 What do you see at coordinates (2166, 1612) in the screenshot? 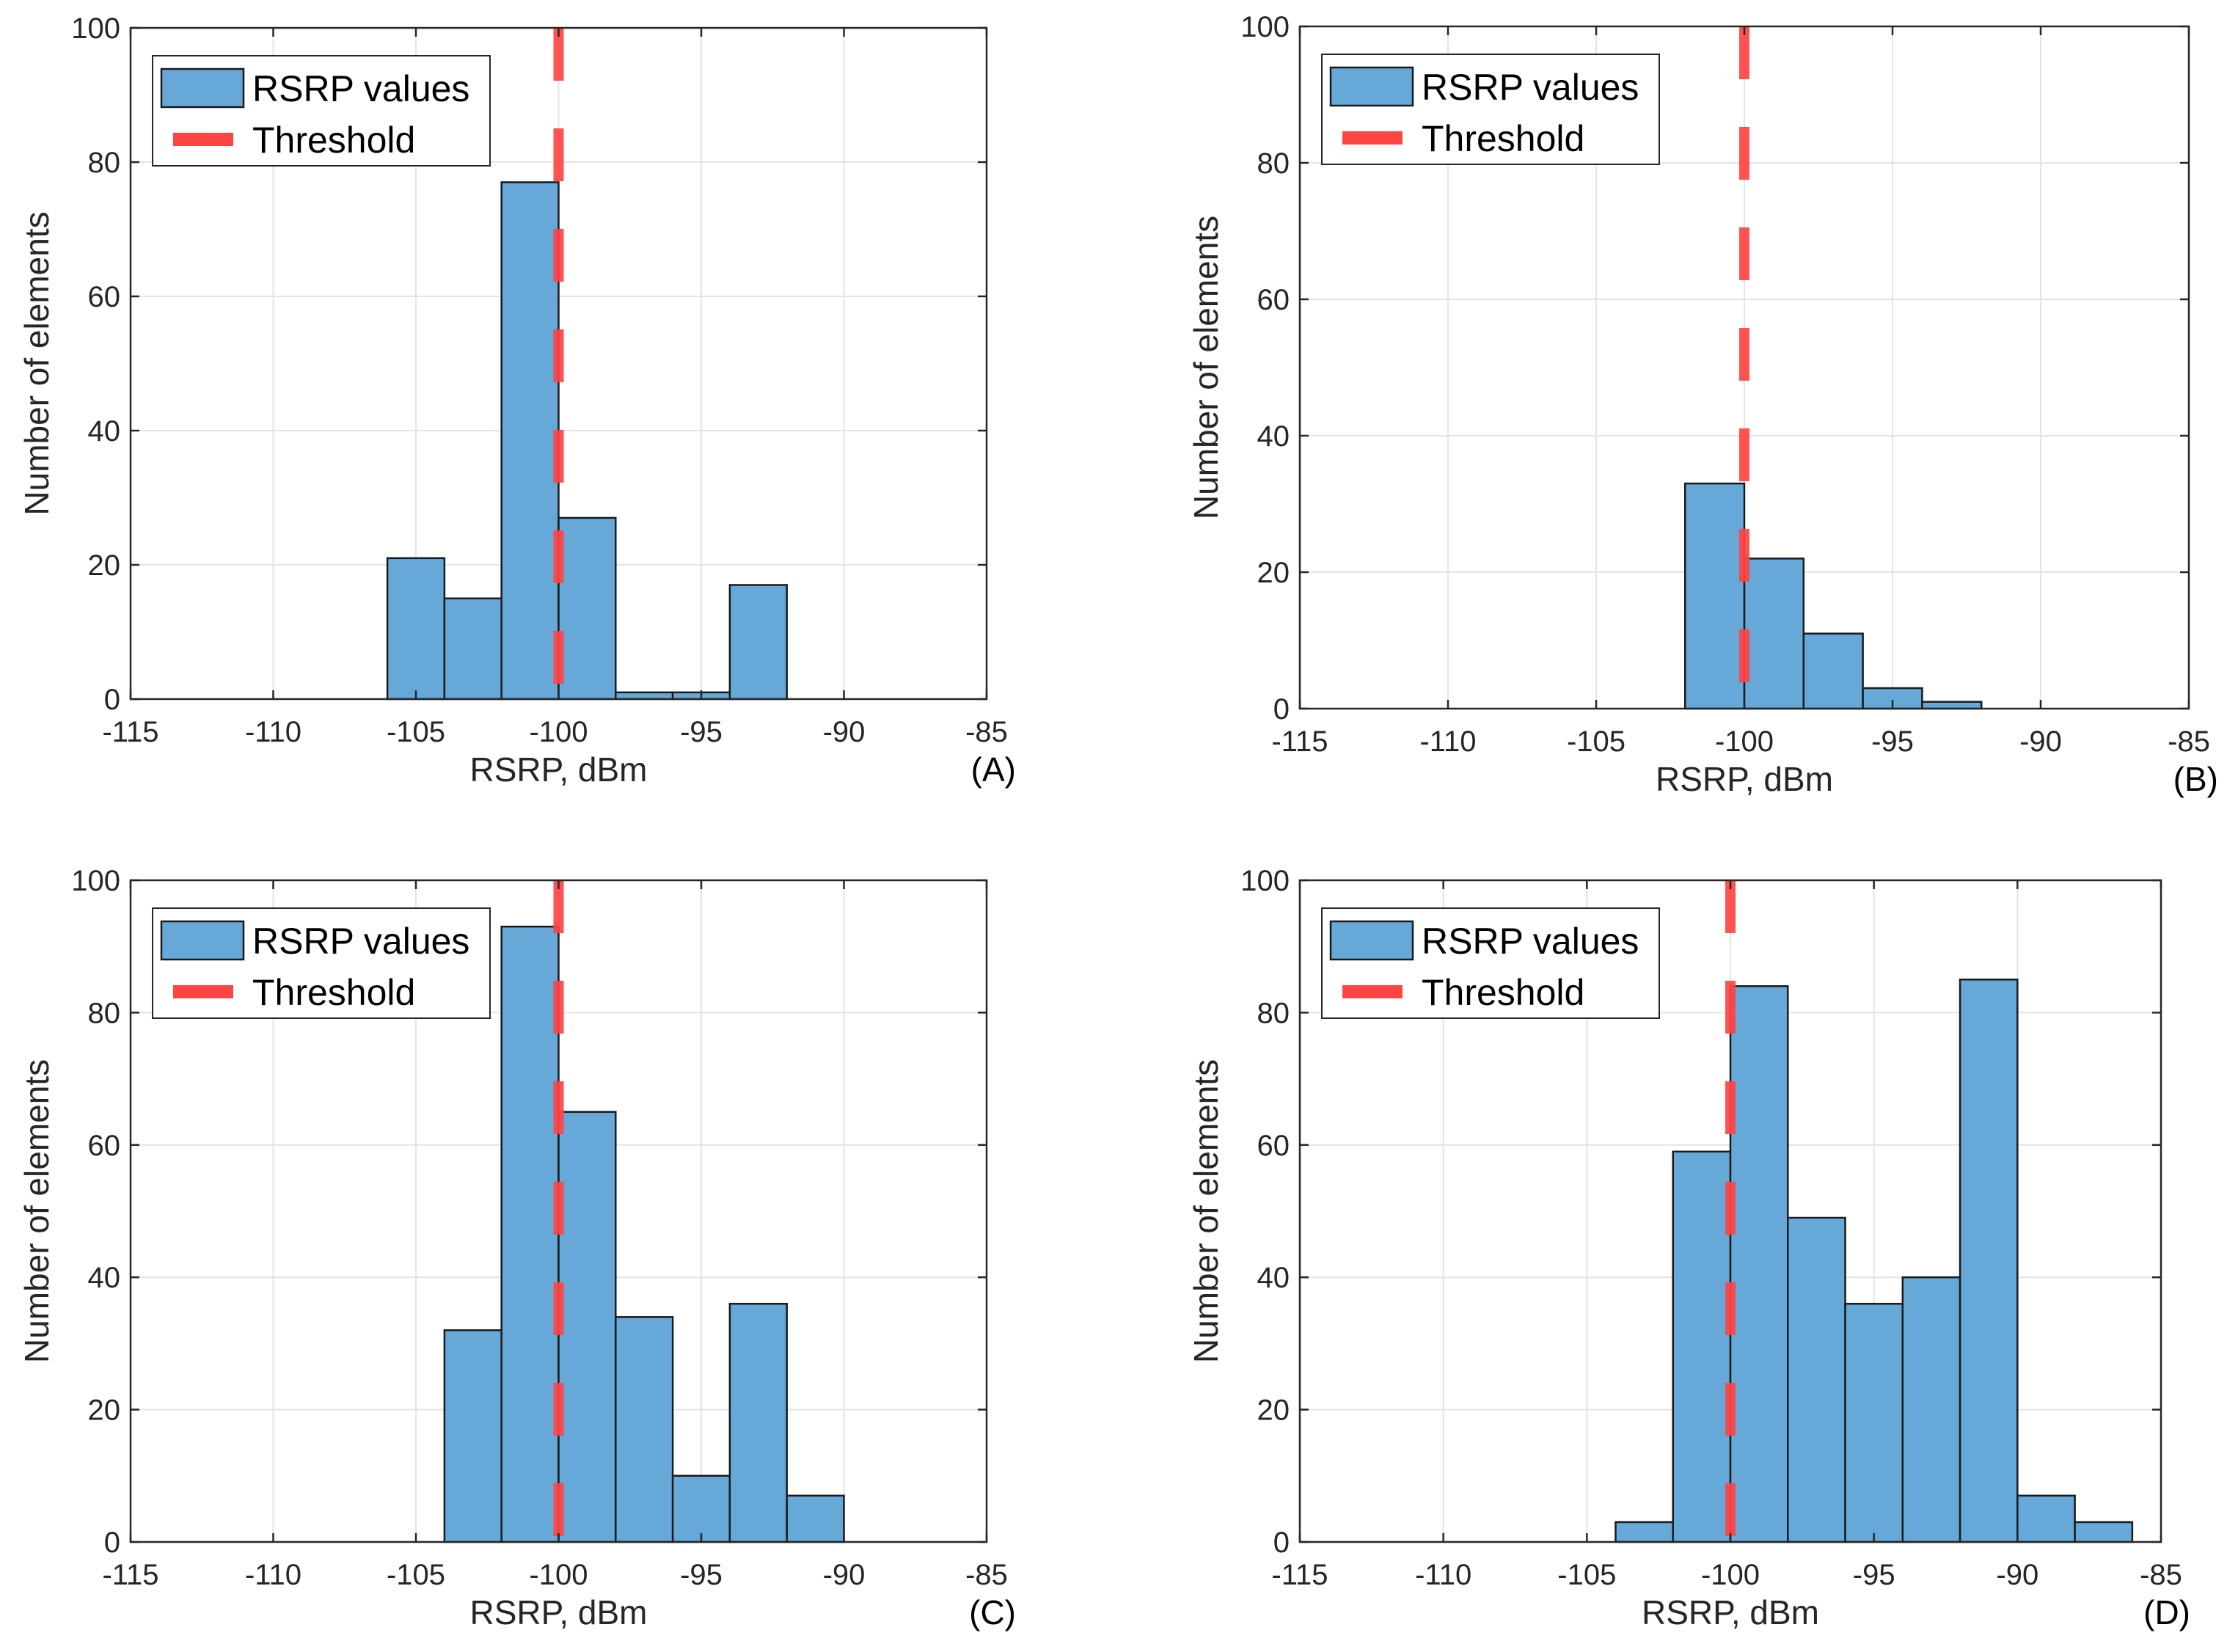
I see `panel-label: (D)` at bounding box center [2166, 1612].